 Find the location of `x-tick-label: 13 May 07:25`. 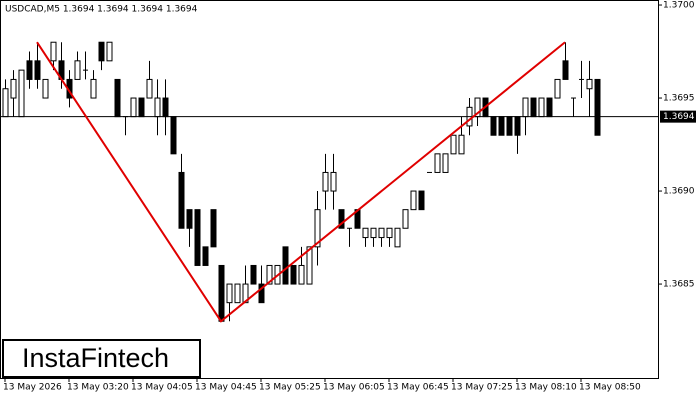

x-tick-label: 13 May 07:25 is located at coordinates (482, 388).